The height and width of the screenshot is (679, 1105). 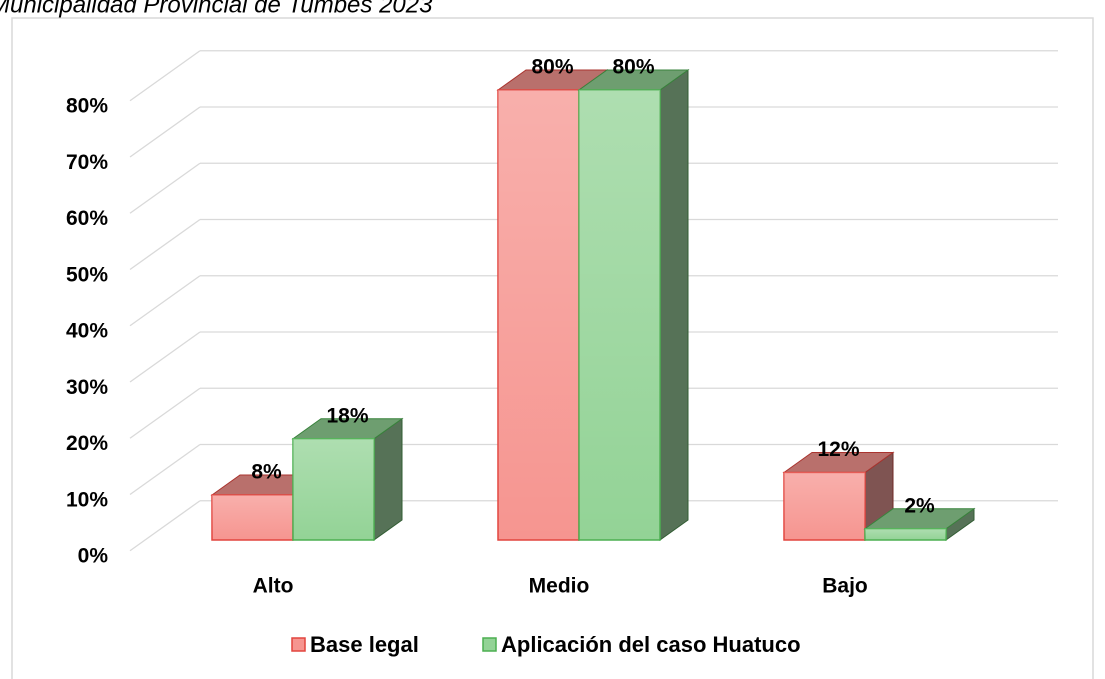 I want to click on x-tick-label: Bajo, so click(x=845, y=586).